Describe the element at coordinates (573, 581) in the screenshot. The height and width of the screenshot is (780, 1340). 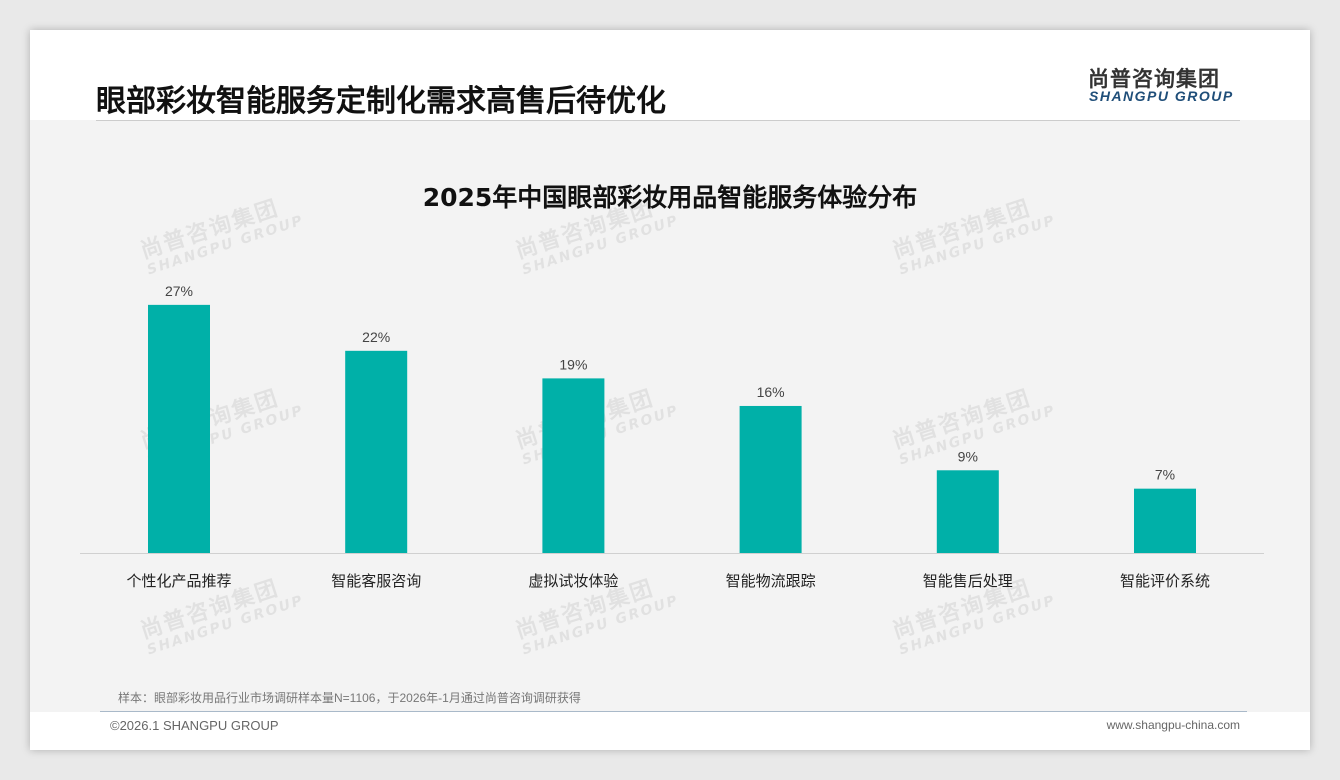
I see `category-label: 虚拟试妆体验` at that location.